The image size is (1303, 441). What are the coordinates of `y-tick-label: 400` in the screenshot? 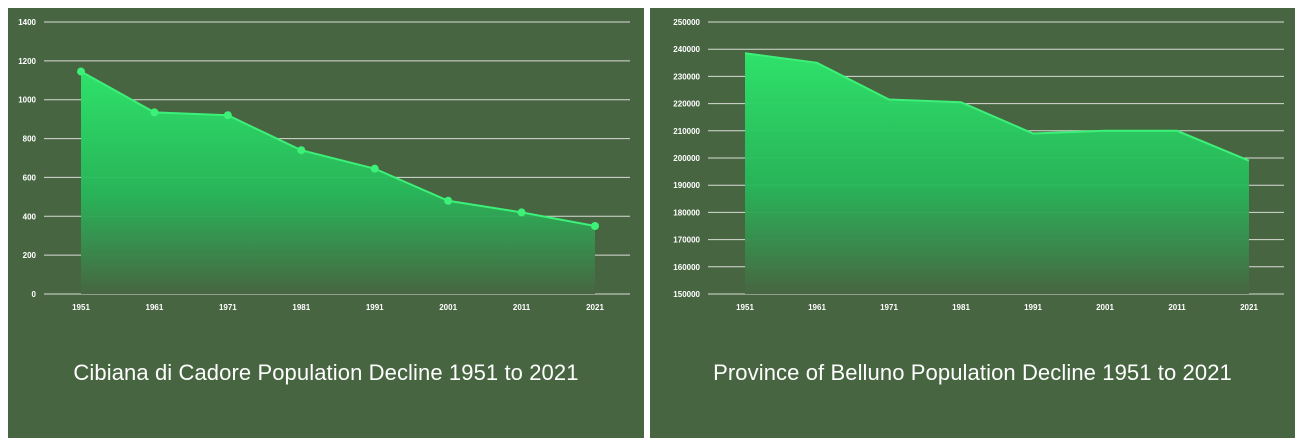 It's located at (30, 216).